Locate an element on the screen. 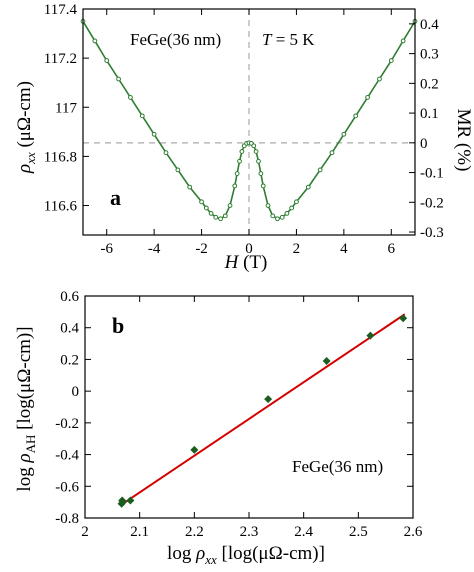 This screenshot has height=572, width=474. panel-a-x-tick-label: -2 is located at coordinates (201, 249).